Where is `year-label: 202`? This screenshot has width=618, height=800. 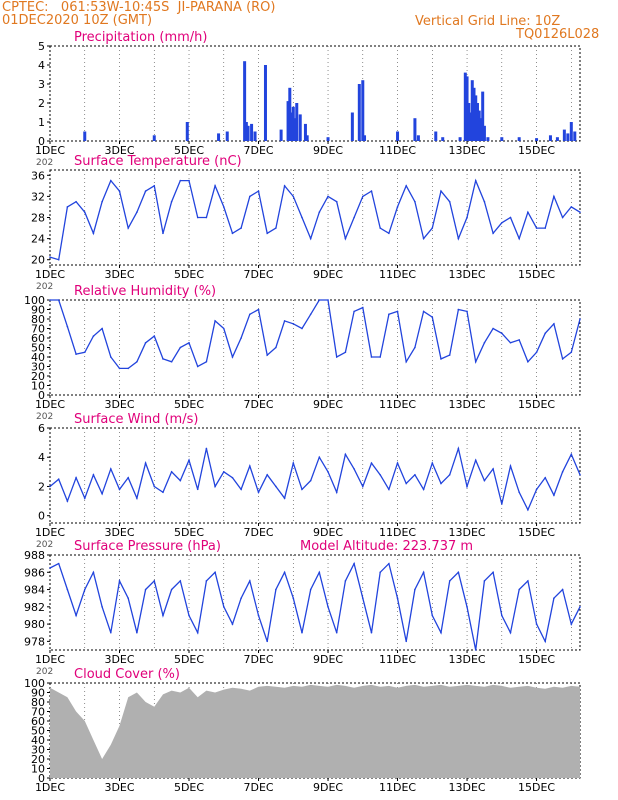
year-label: 202 is located at coordinates (44, 545).